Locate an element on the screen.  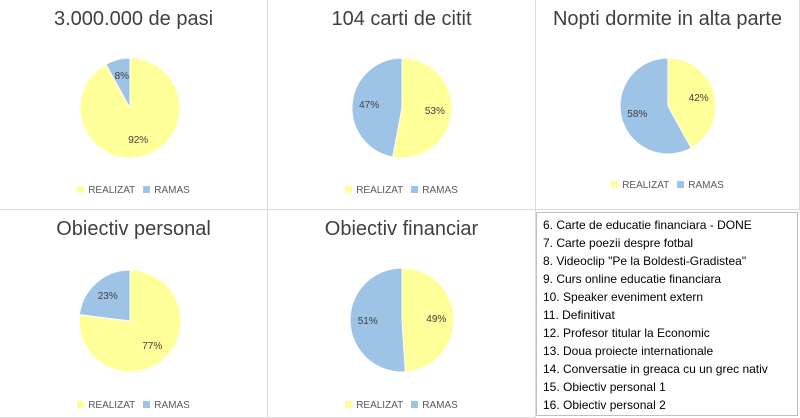
list-item: 7. Carte poezii despre fotbal is located at coordinates (618, 243).